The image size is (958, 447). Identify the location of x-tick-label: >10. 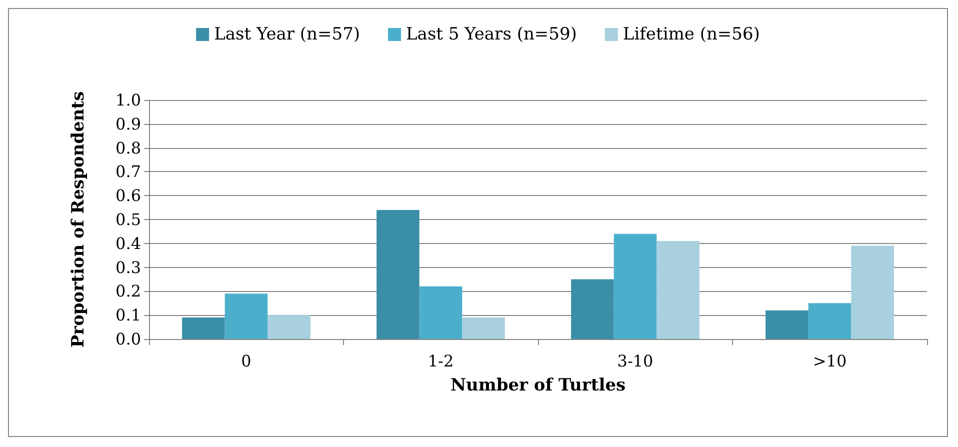
(829, 361).